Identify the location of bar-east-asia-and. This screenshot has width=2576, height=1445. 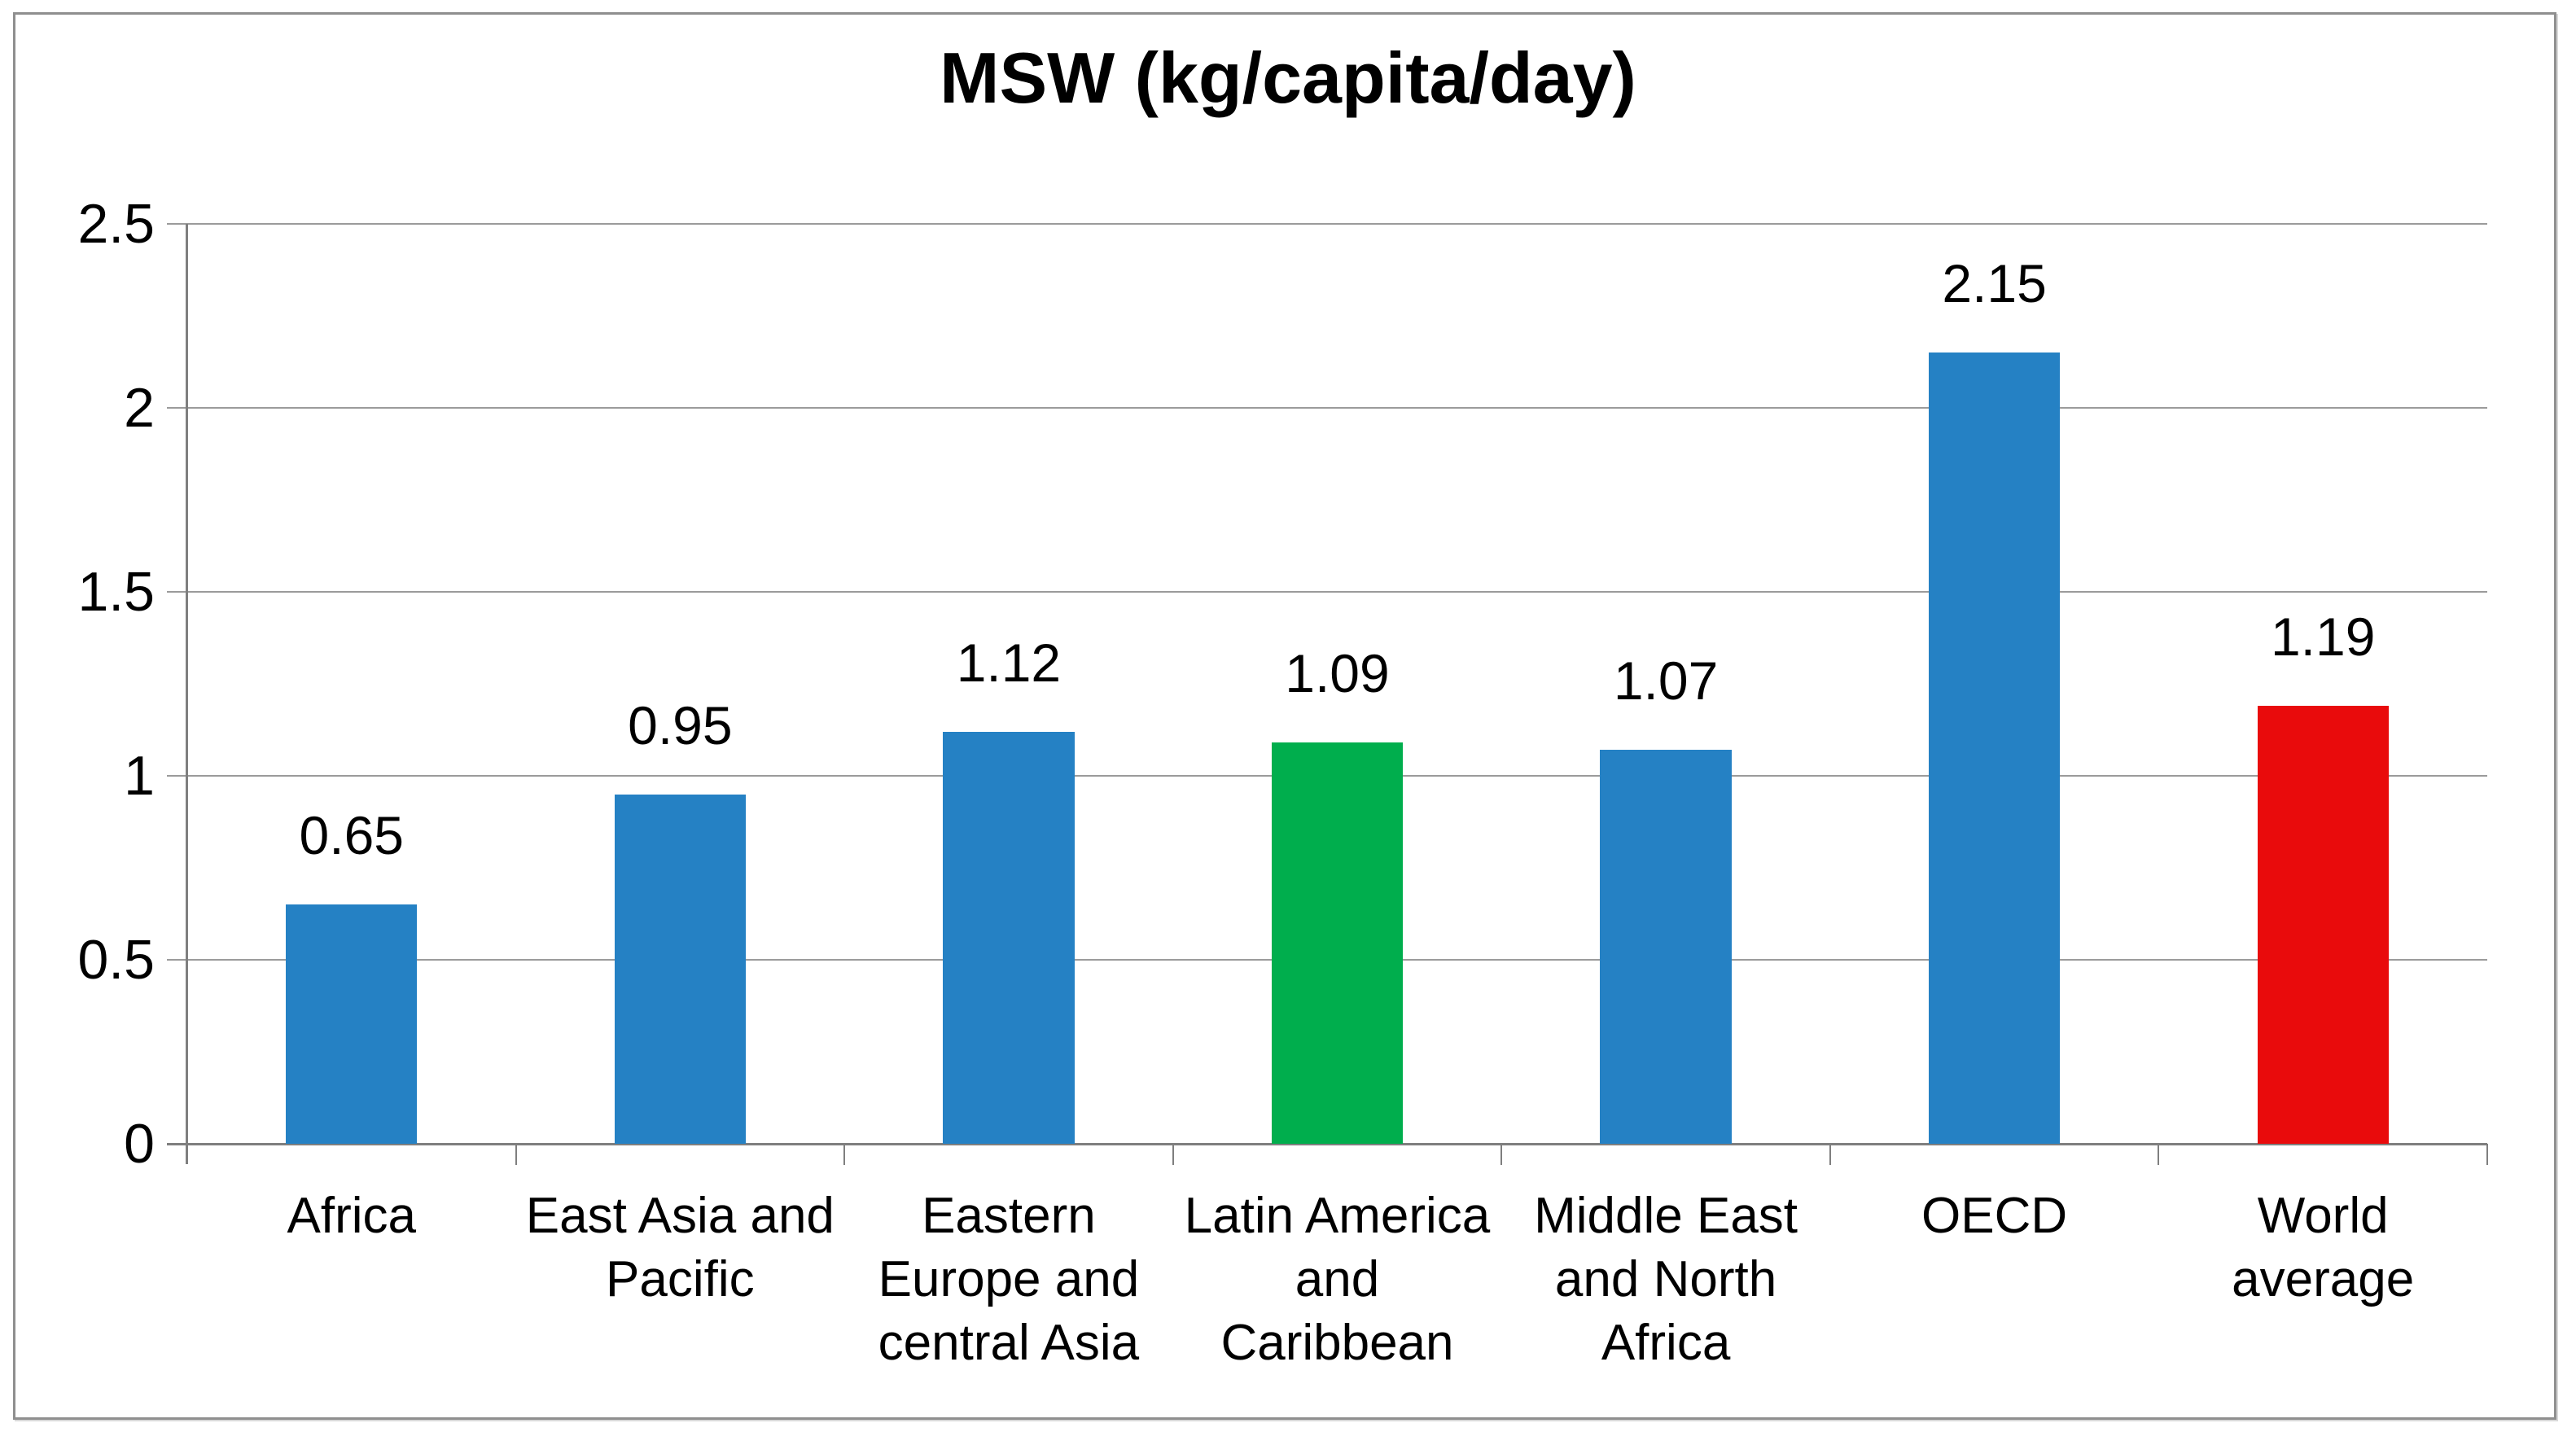
(680, 969).